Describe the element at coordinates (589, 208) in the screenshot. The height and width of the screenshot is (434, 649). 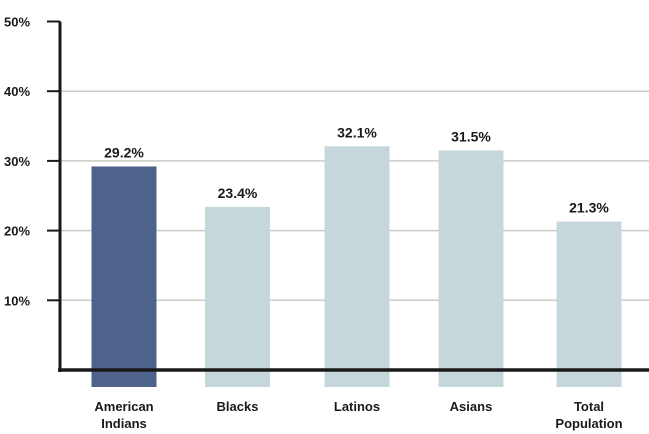
I see `value-label-5: 21.3%` at that location.